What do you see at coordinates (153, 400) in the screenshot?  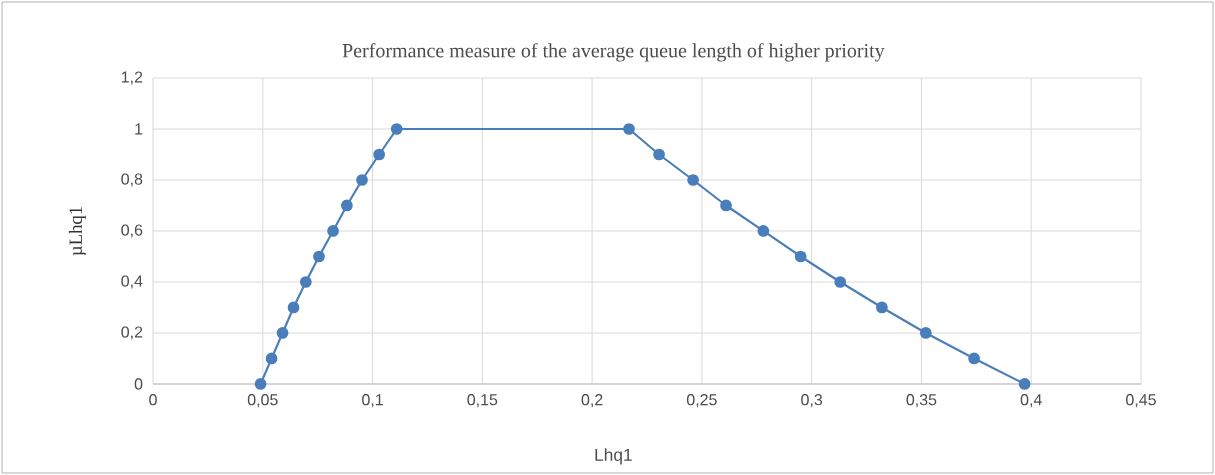 I see `x-tick-label: 0` at bounding box center [153, 400].